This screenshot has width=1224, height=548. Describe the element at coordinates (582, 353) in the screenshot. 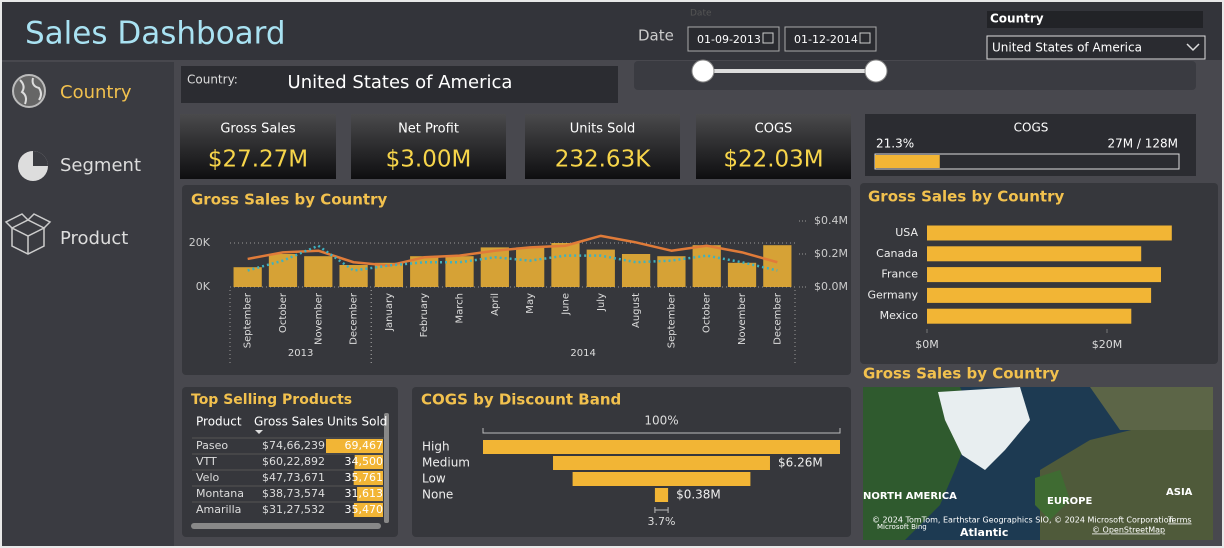

I see `x-group-label: 2014` at that location.